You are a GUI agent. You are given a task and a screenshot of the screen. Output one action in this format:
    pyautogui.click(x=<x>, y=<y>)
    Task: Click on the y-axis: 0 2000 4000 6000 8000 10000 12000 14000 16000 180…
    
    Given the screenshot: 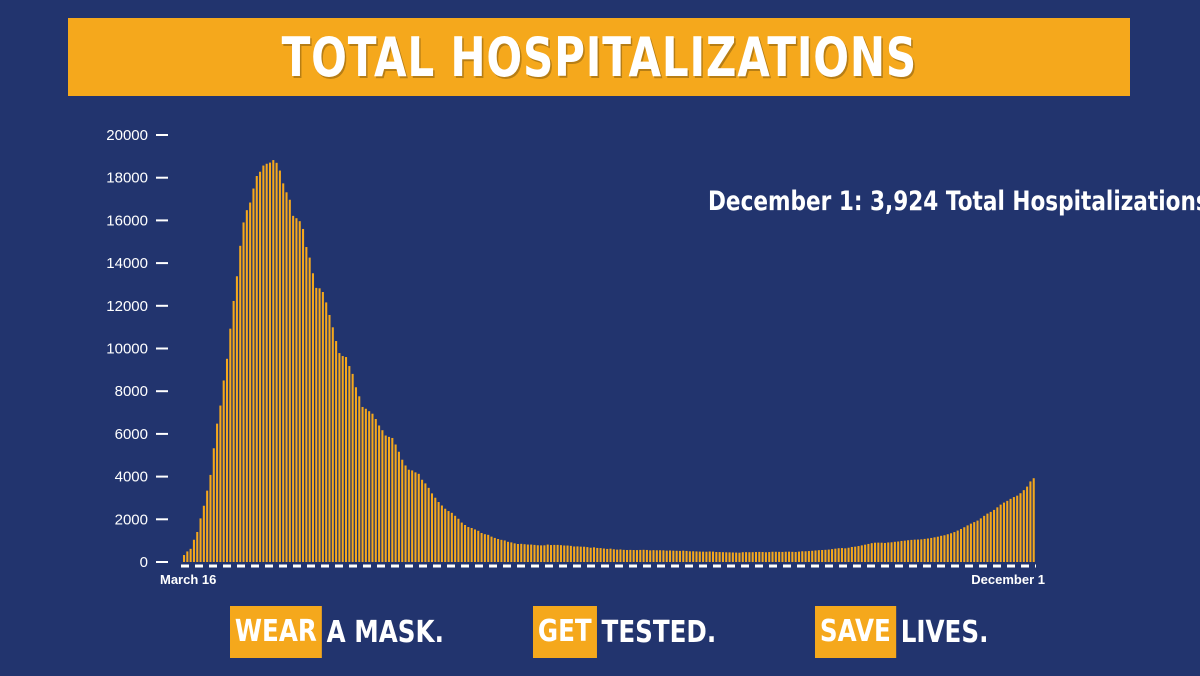 What is the action you would take?
    pyautogui.click(x=137, y=349)
    